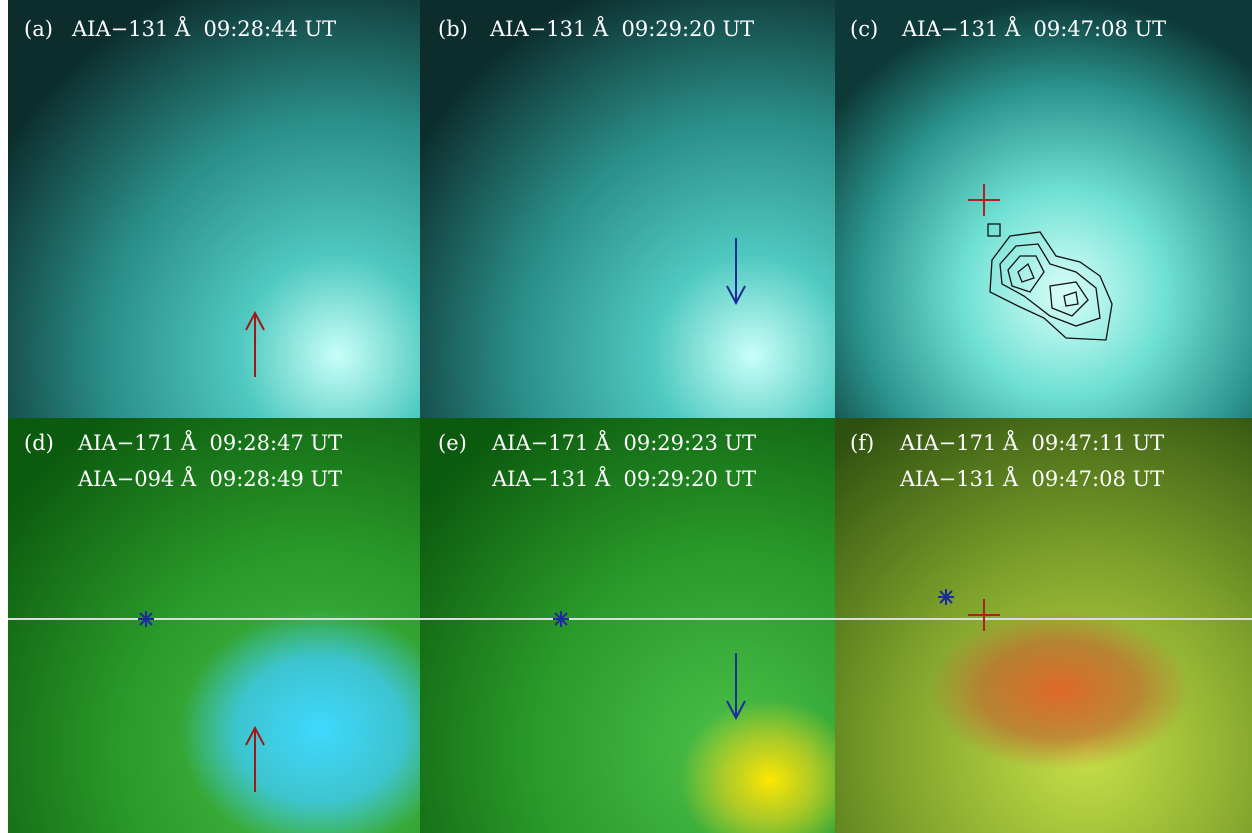 This screenshot has width=1252, height=833. I want to click on contour, so click(1050, 282).